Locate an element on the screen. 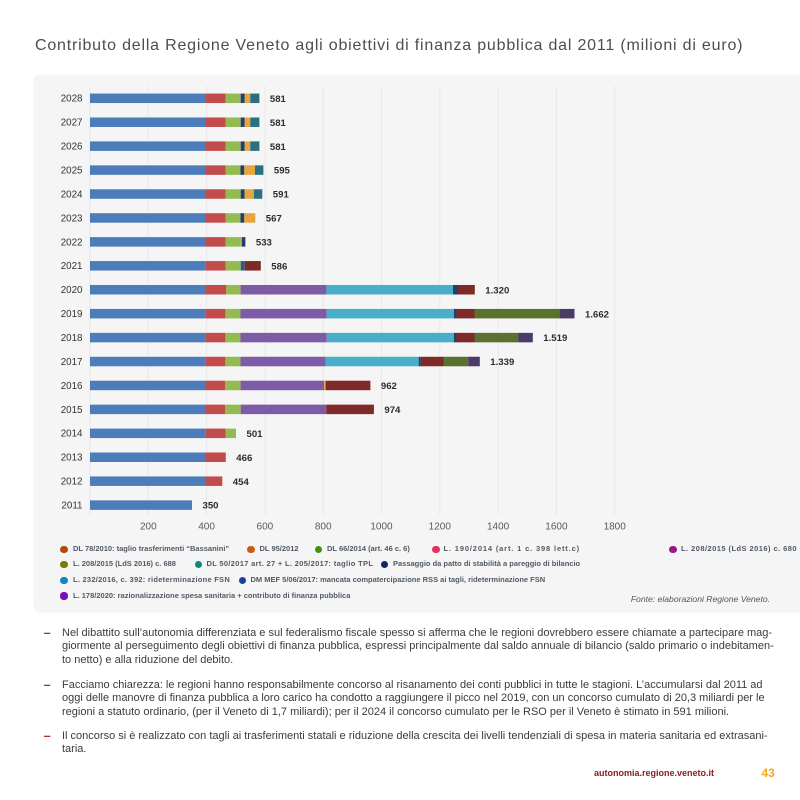 The width and height of the screenshot is (800, 800). svg-text: 400 is located at coordinates (206, 527).